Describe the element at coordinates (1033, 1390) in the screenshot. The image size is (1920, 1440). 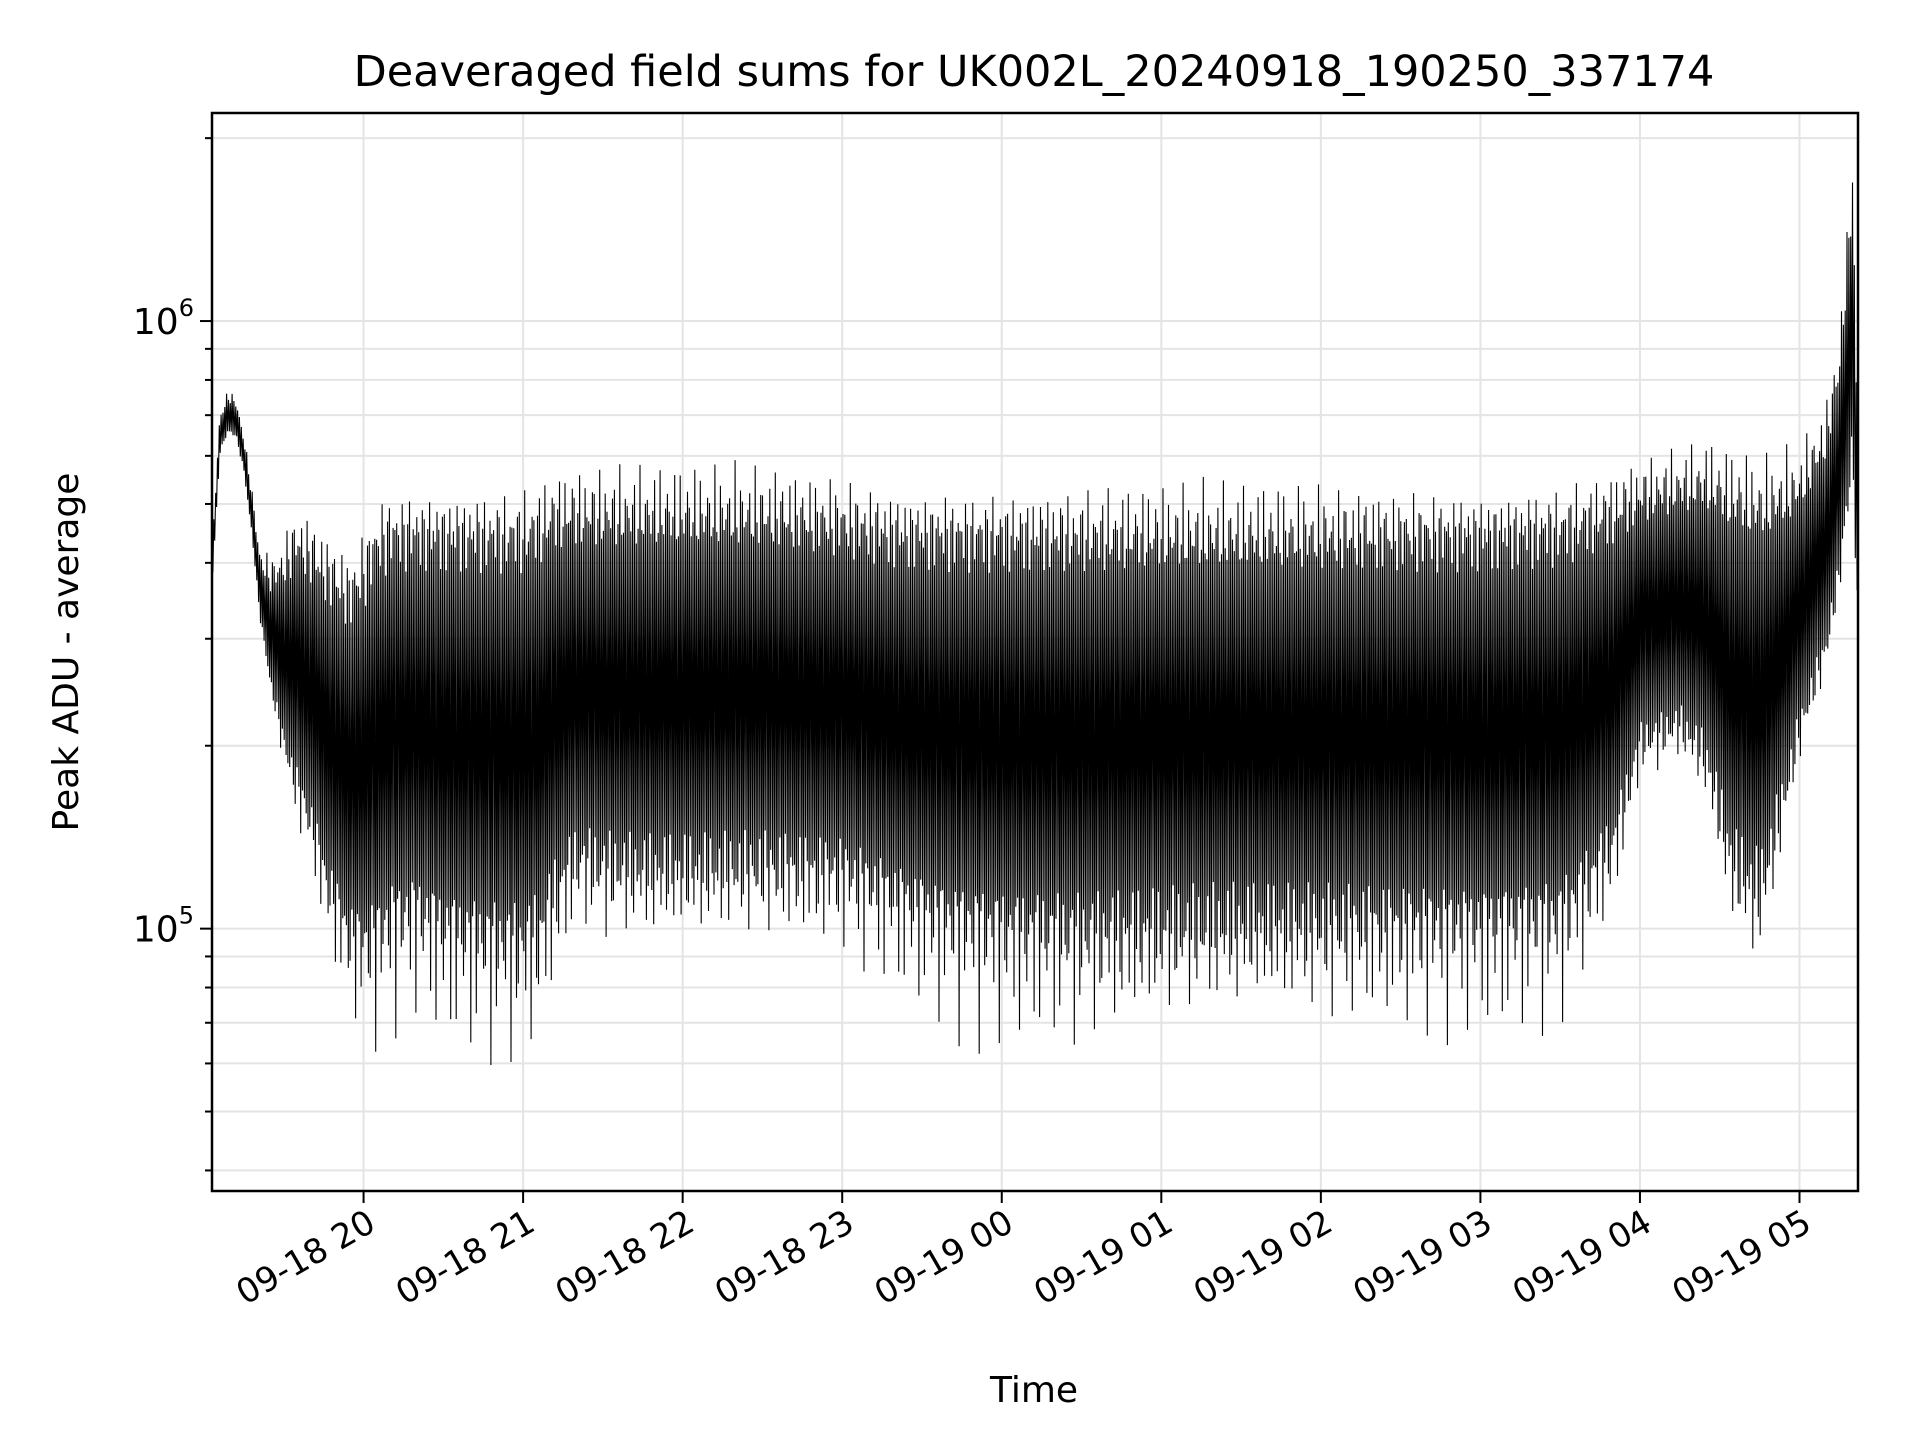
I see `x-axis-label: Time` at that location.